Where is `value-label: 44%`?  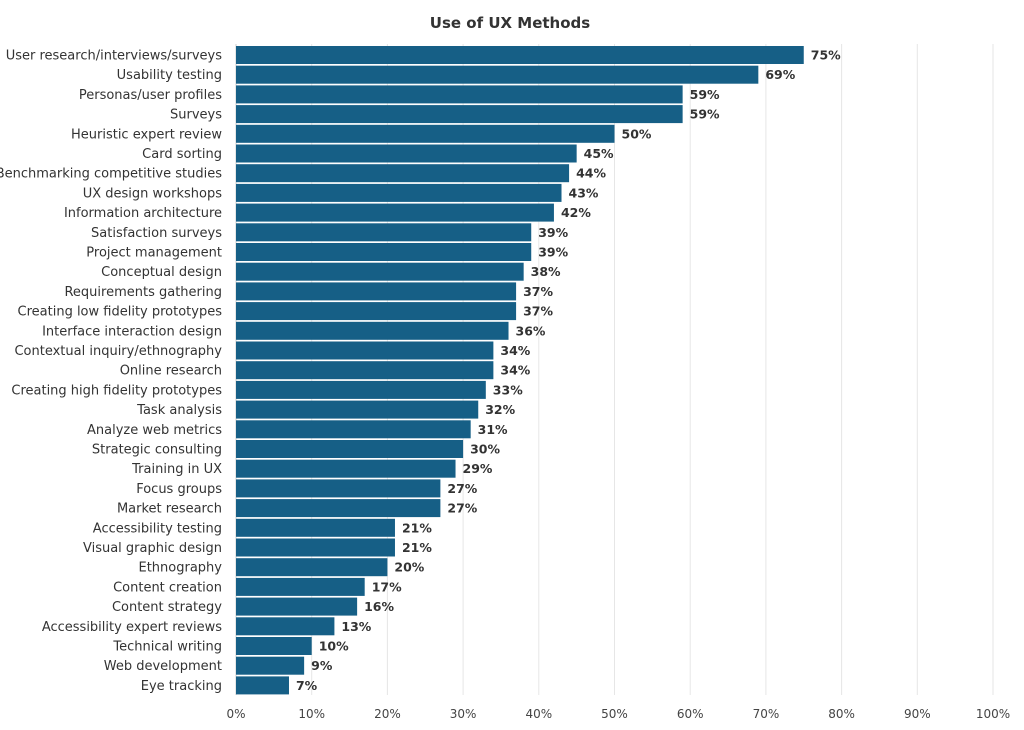 value-label: 44% is located at coordinates (591, 173).